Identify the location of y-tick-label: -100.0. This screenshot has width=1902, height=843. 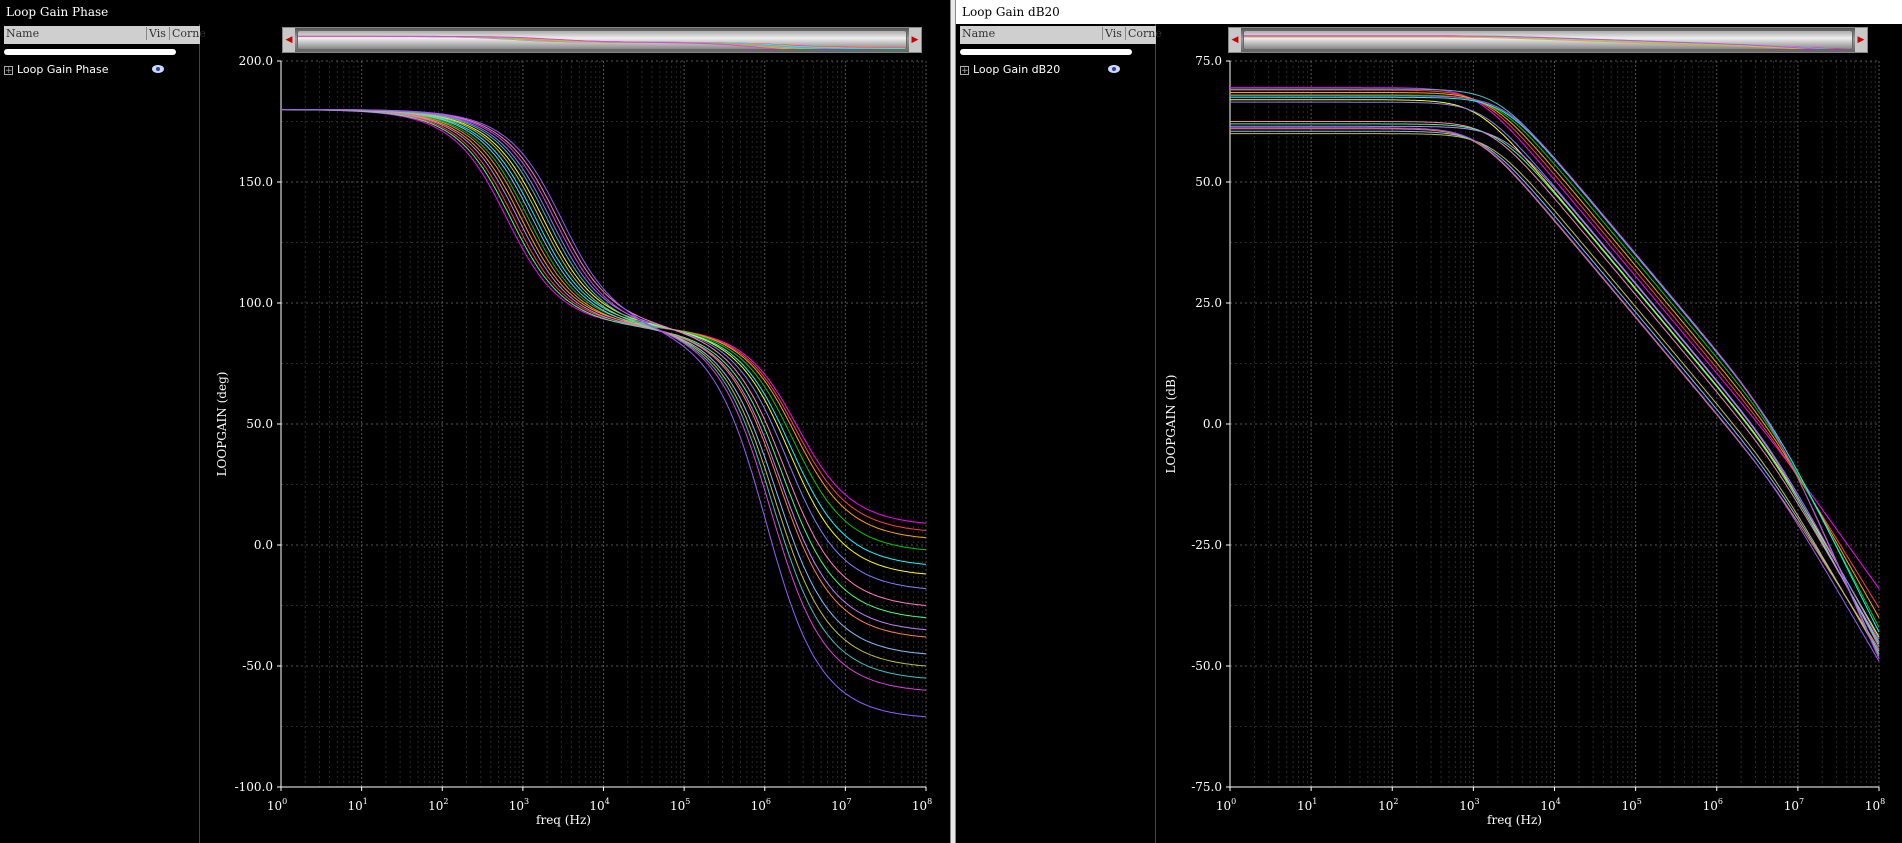
(254, 787).